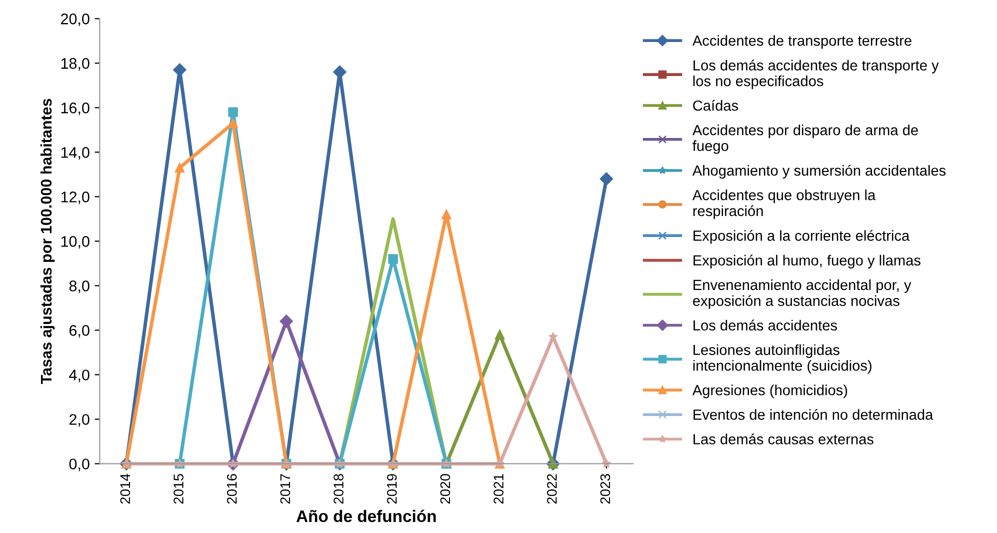  Describe the element at coordinates (125, 489) in the screenshot. I see `x-tick-label: 2014` at that location.